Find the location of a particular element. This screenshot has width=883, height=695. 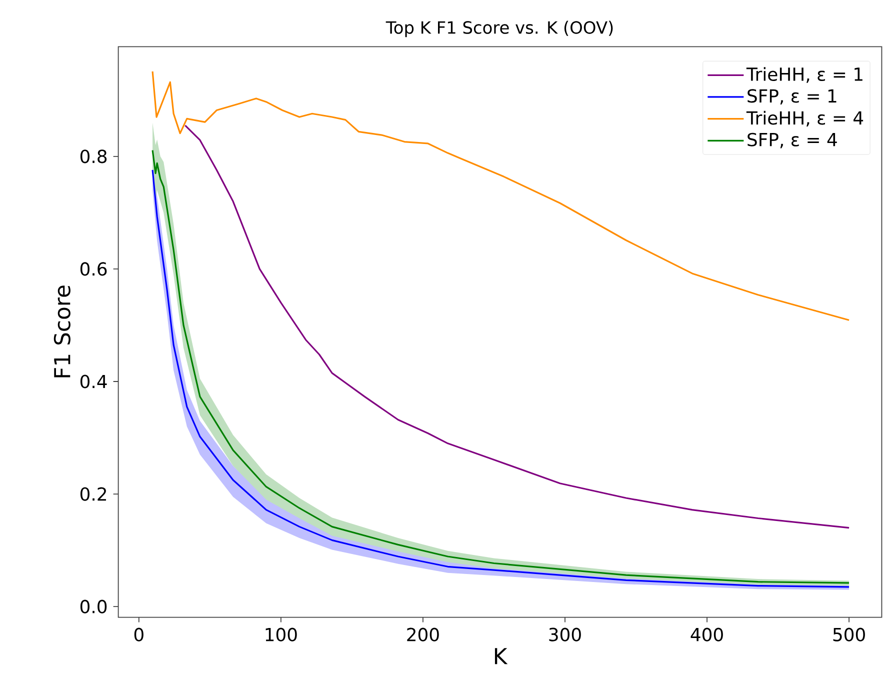

y-tick-label: 0.8 is located at coordinates (93, 157).